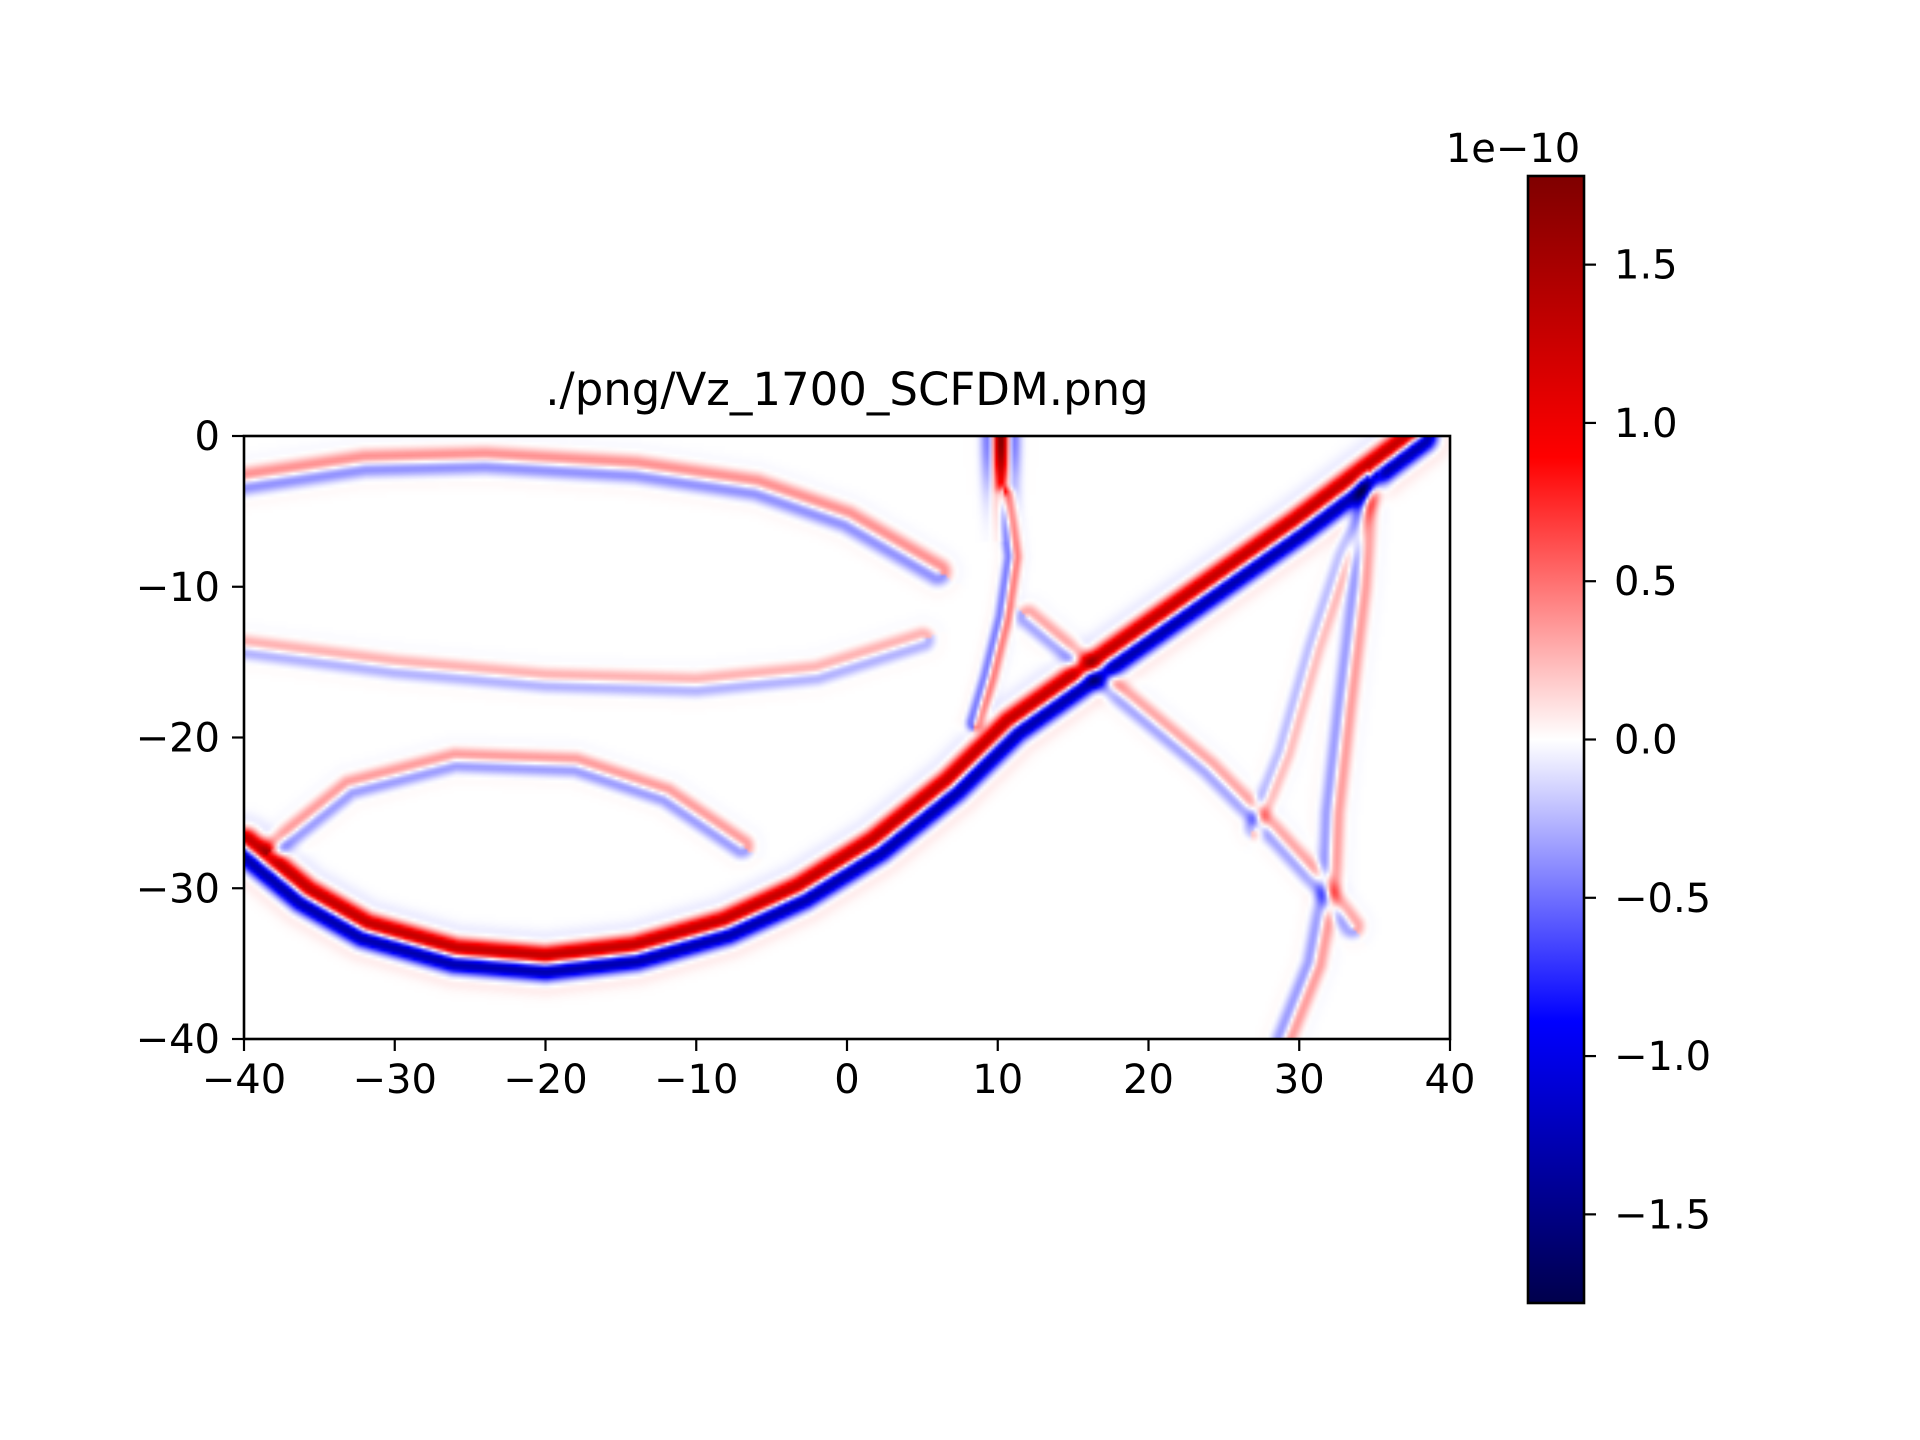 This screenshot has height=1440, width=1920. What do you see at coordinates (1299, 1080) in the screenshot?
I see `x-tick-label: 30` at bounding box center [1299, 1080].